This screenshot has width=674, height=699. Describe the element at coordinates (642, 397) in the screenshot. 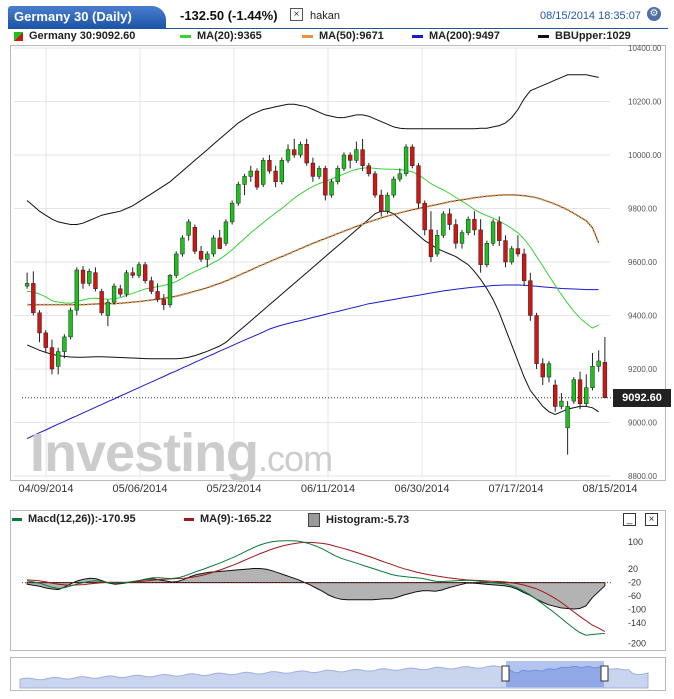

I see `last-price-label: 9092.60` at that location.